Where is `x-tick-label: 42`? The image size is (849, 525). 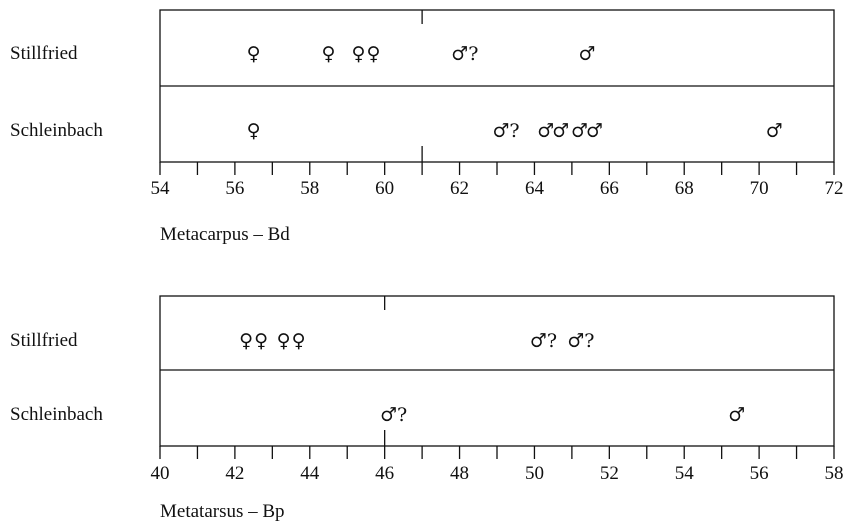 x-tick-label: 42 is located at coordinates (234, 473).